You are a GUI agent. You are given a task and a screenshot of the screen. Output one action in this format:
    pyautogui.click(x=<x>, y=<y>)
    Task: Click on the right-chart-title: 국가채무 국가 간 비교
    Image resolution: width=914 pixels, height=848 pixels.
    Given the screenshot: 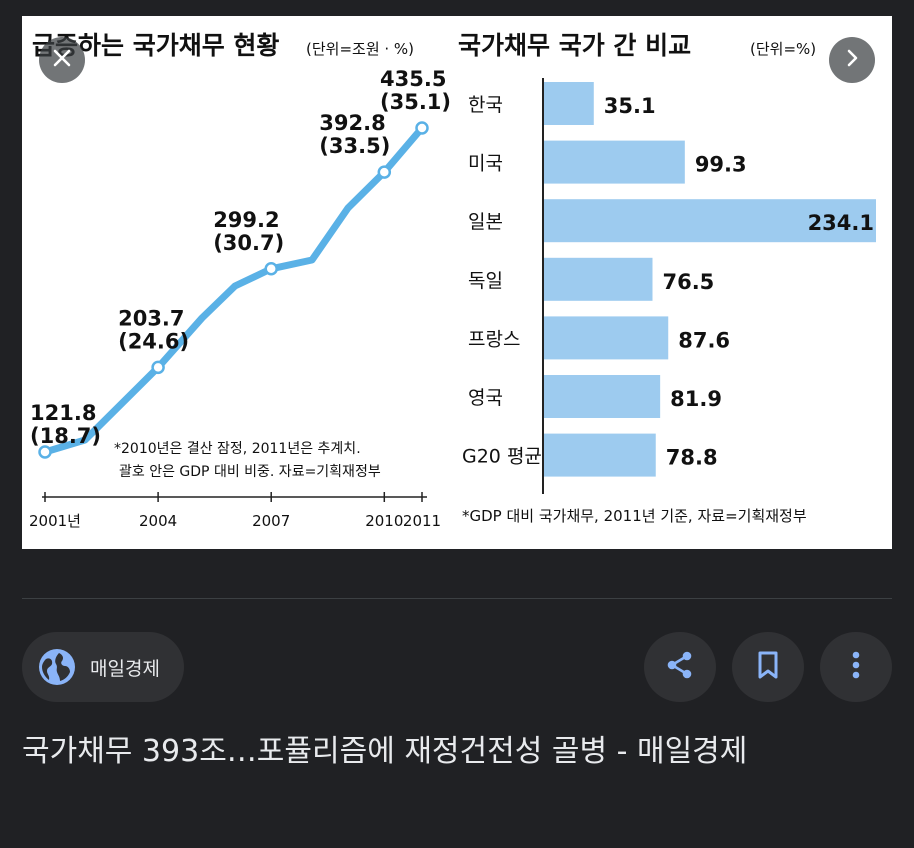 What is the action you would take?
    pyautogui.click(x=574, y=45)
    